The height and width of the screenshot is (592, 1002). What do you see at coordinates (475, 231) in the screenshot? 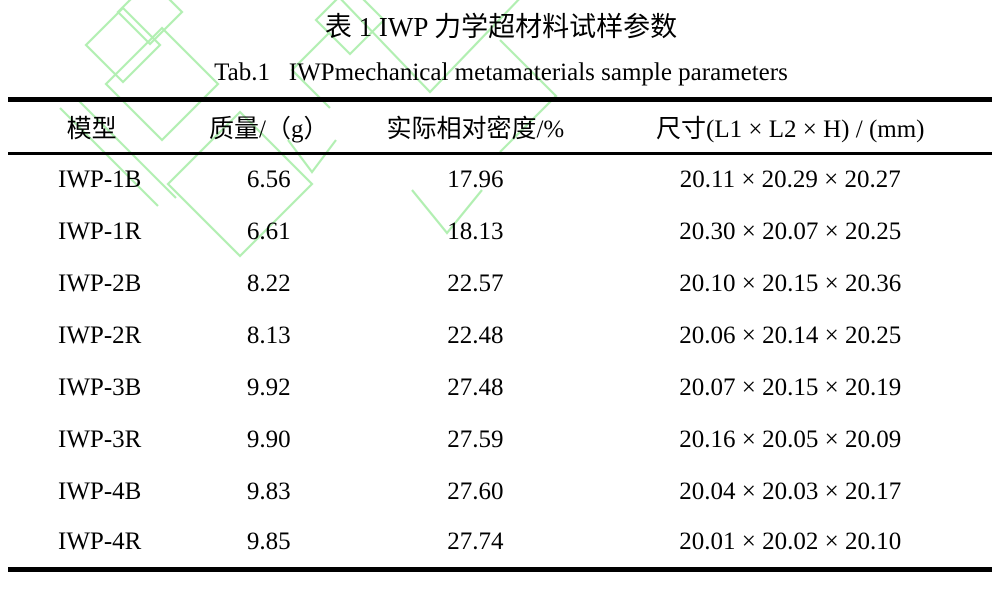
I see `cell-density: 18.13` at bounding box center [475, 231].